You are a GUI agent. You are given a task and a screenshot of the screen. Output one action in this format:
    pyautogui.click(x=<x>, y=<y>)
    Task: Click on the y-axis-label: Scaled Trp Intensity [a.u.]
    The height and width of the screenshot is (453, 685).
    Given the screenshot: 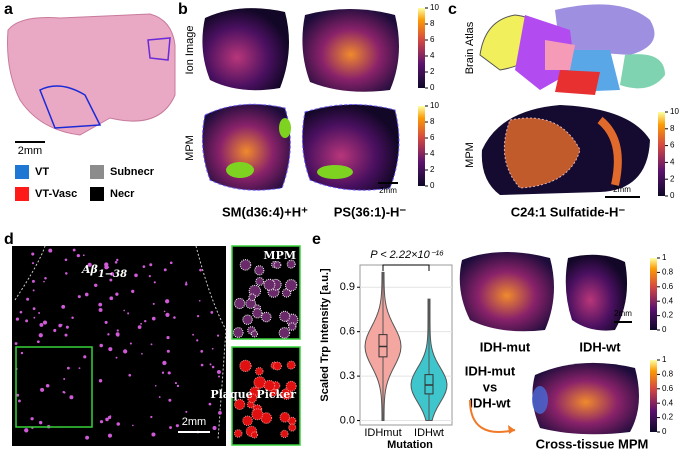 What is the action you would take?
    pyautogui.click(x=325, y=335)
    